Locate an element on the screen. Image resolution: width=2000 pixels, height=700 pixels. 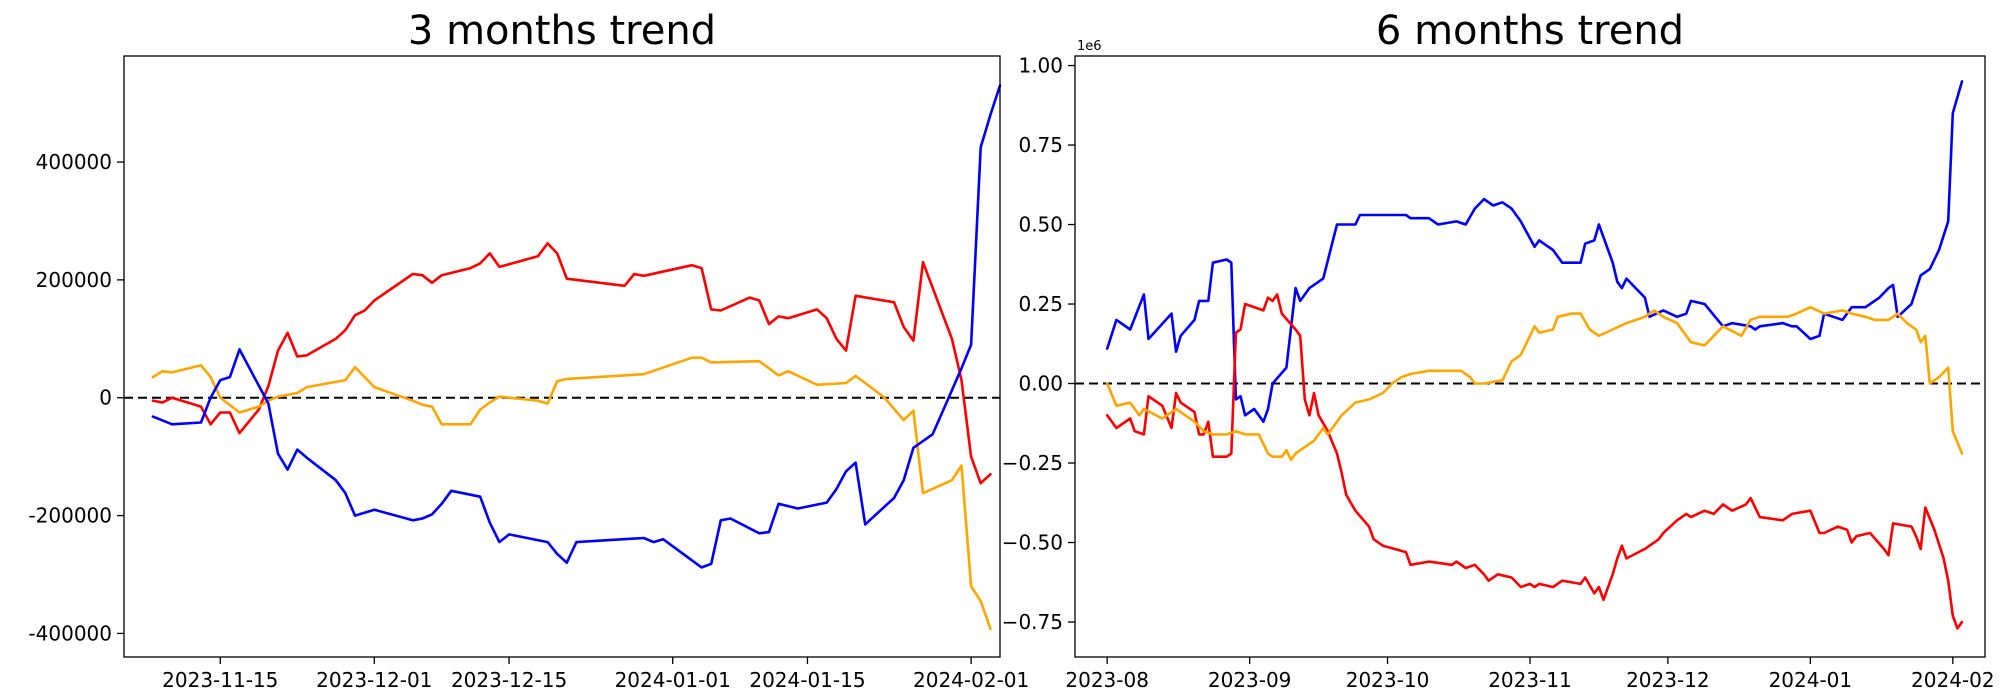
chart2-y-tick-label: 0.00 is located at coordinates (1040, 384).